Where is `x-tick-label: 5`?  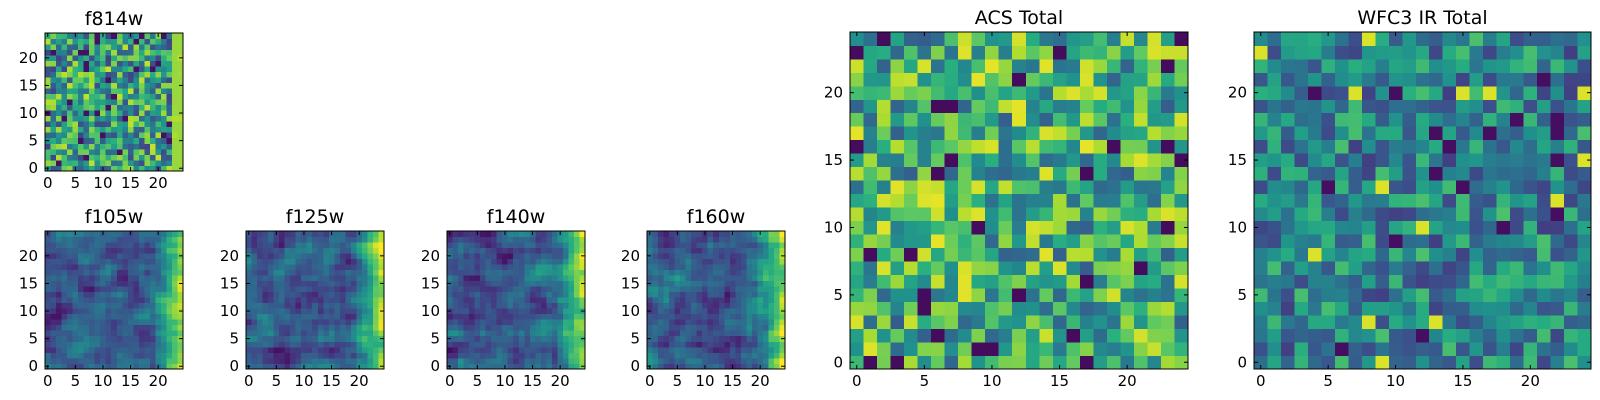 x-tick-label: 5 is located at coordinates (1328, 381).